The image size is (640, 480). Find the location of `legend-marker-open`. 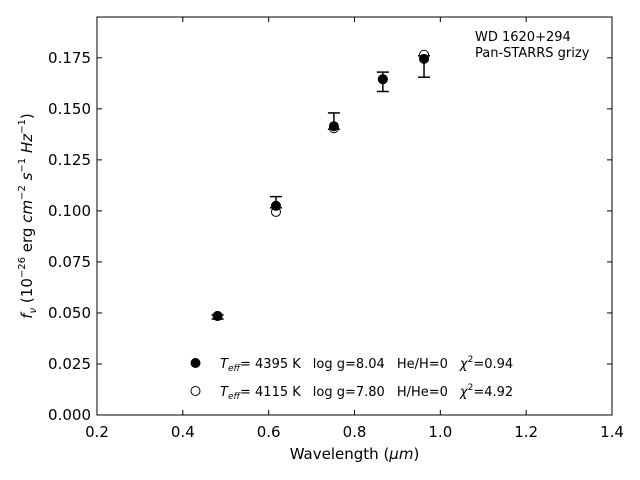

legend-marker-open is located at coordinates (195, 391).